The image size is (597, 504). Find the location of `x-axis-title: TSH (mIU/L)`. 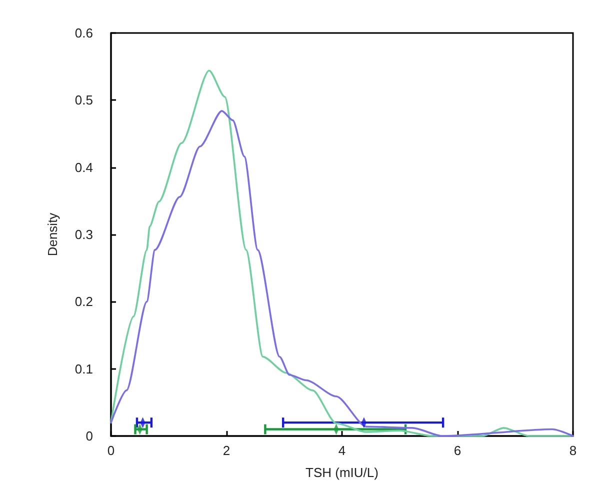

x-axis-title: TSH (mIU/L) is located at coordinates (342, 472).